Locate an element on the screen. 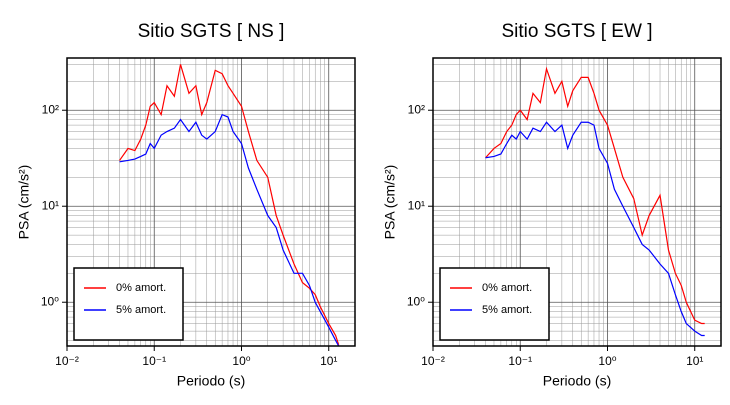  chart-title: Sitio SGTS [ EW ] is located at coordinates (577, 31).